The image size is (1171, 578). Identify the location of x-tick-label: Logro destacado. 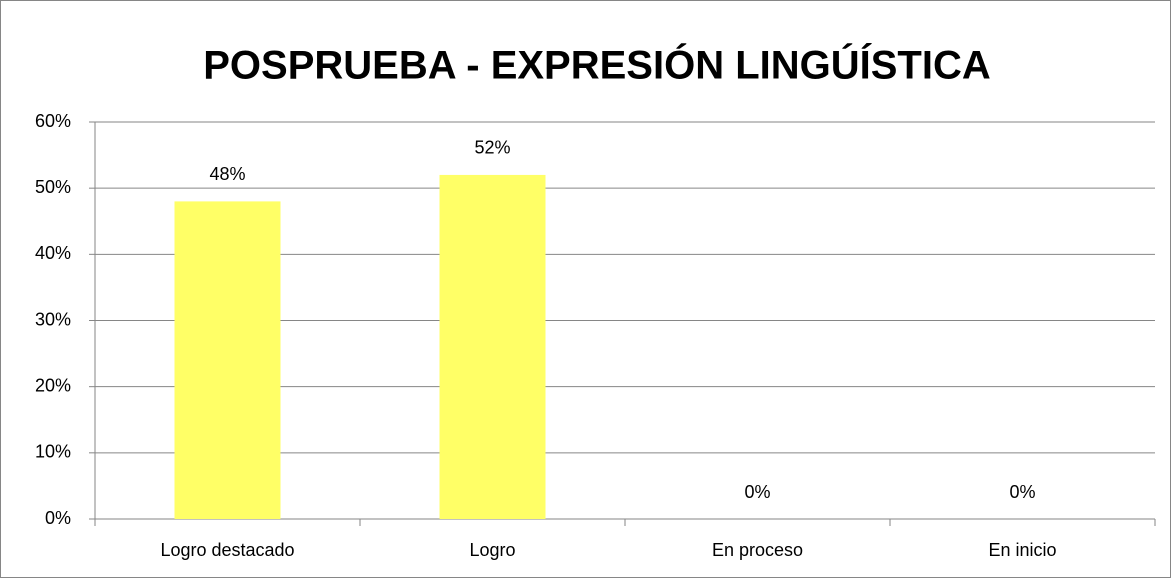
(227, 550).